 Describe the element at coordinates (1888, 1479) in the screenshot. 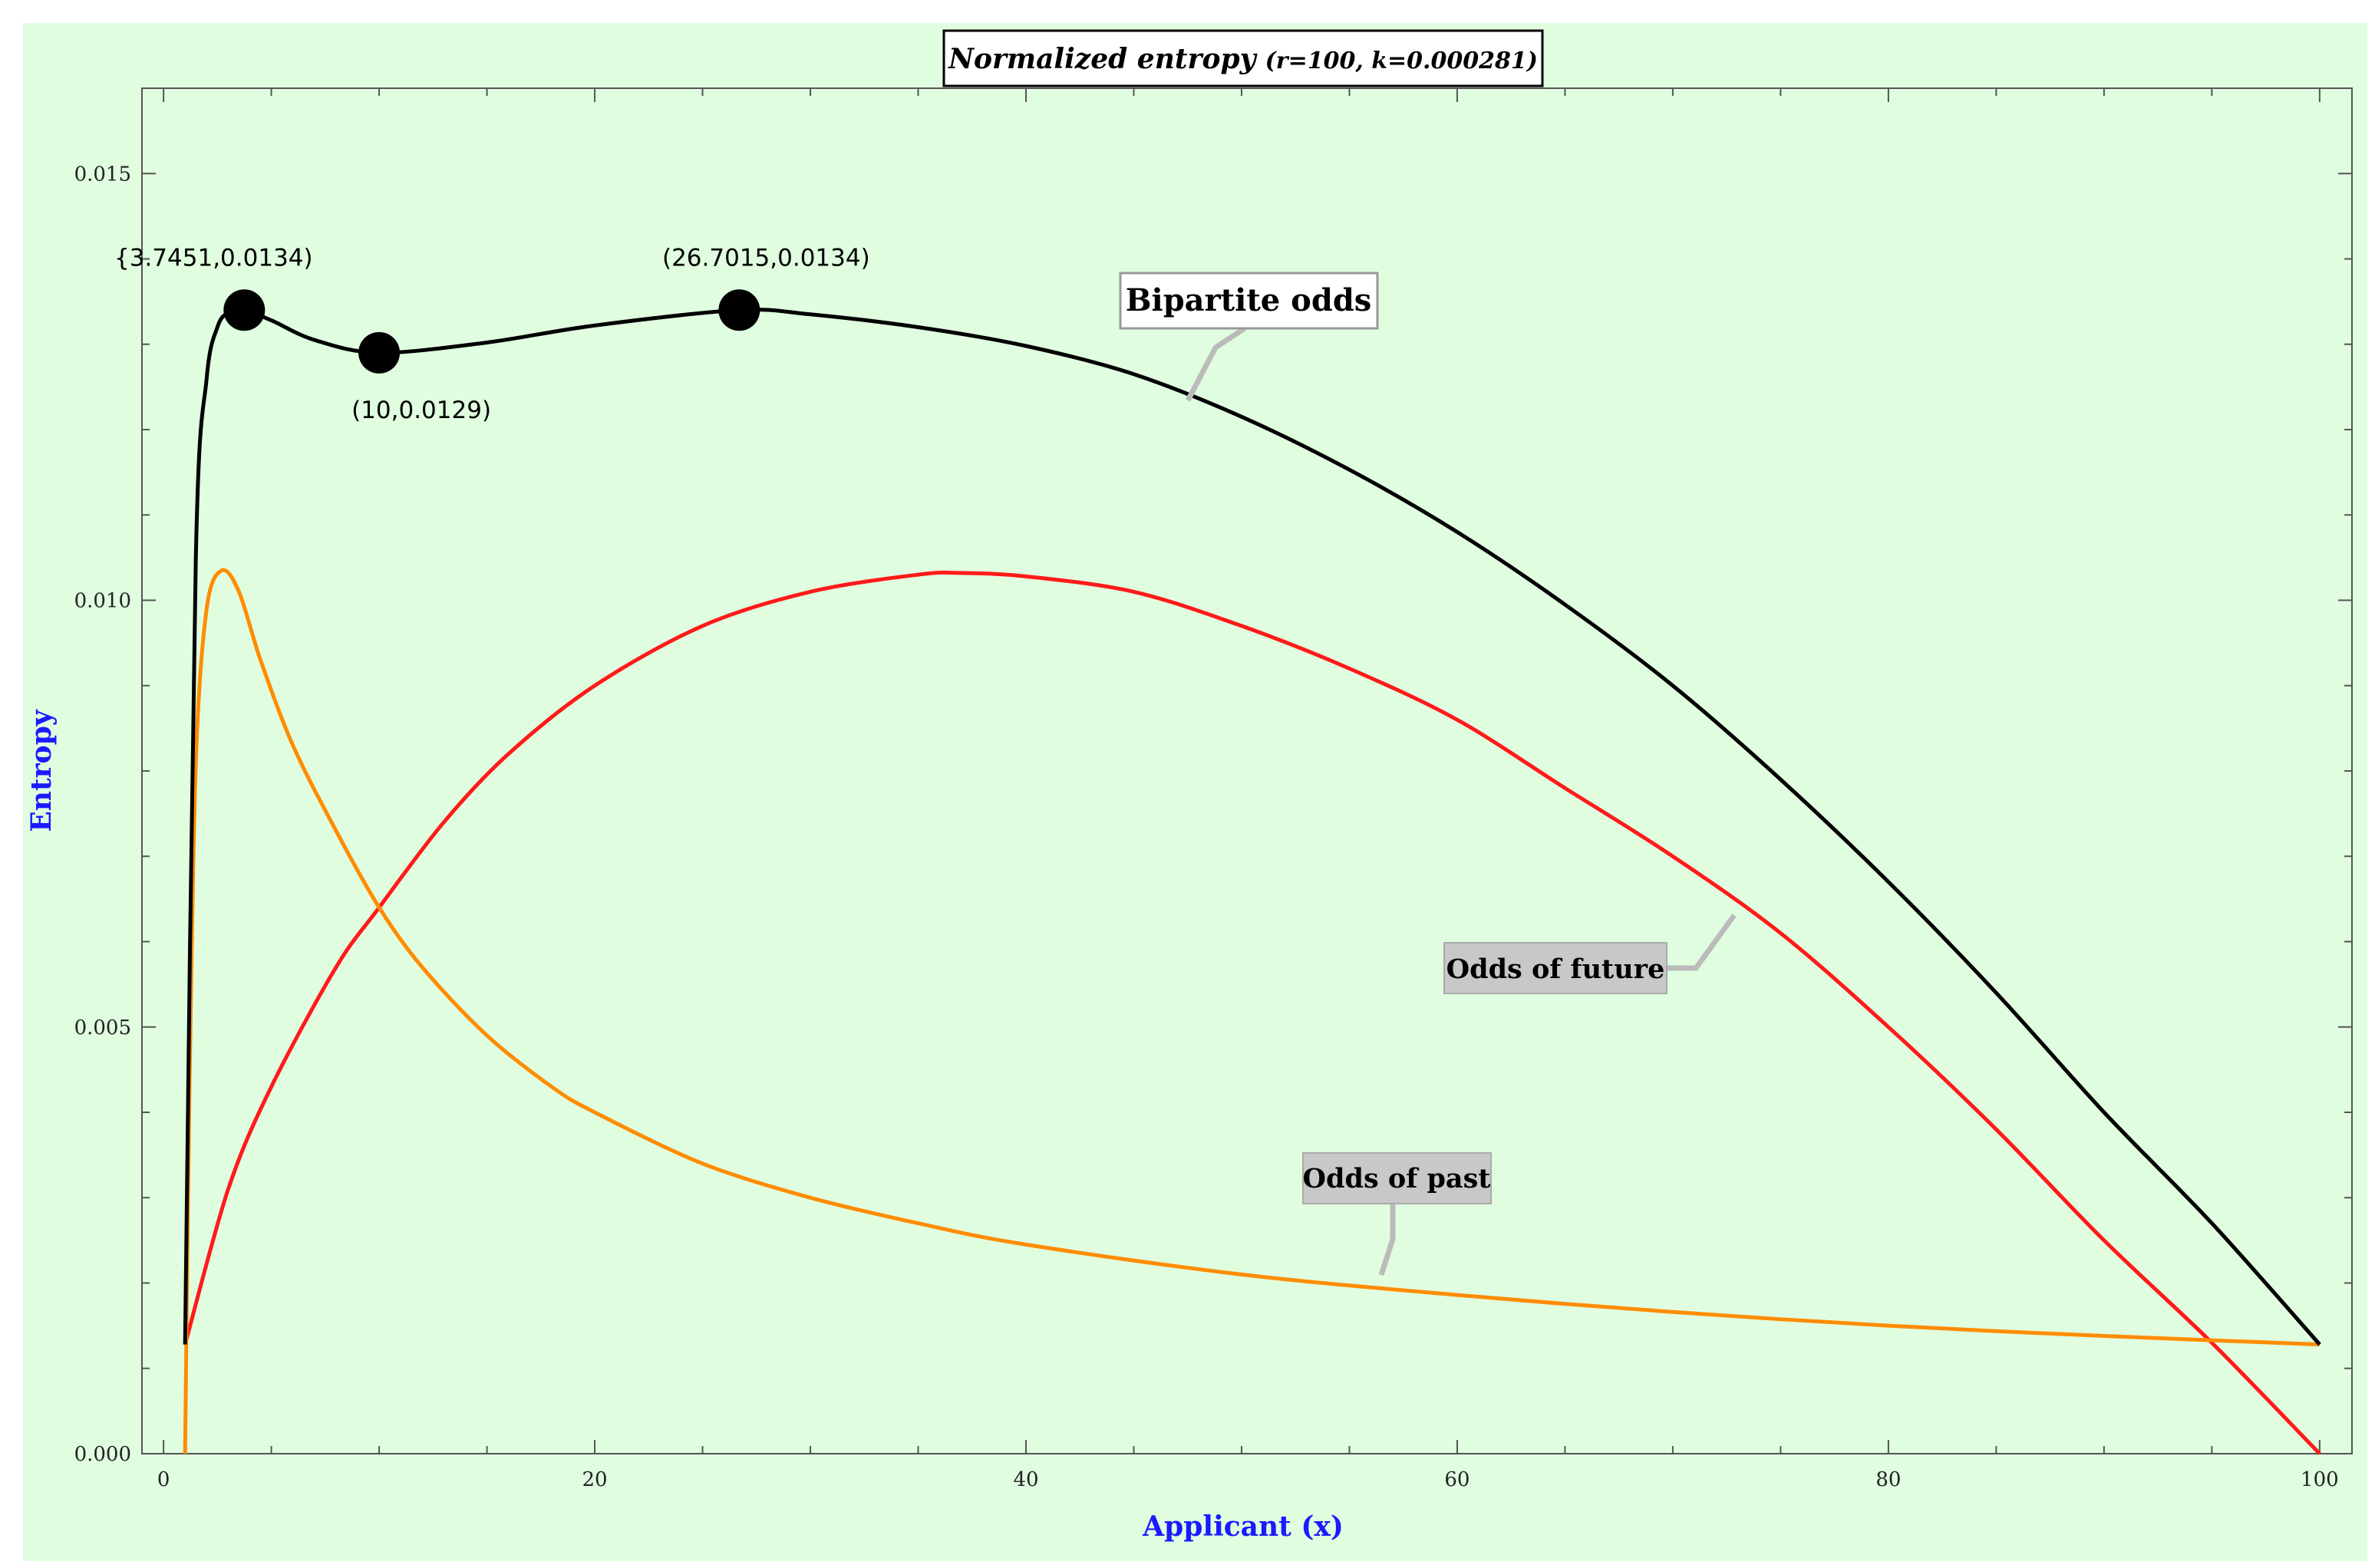

I see `x-tick-label: 80` at that location.